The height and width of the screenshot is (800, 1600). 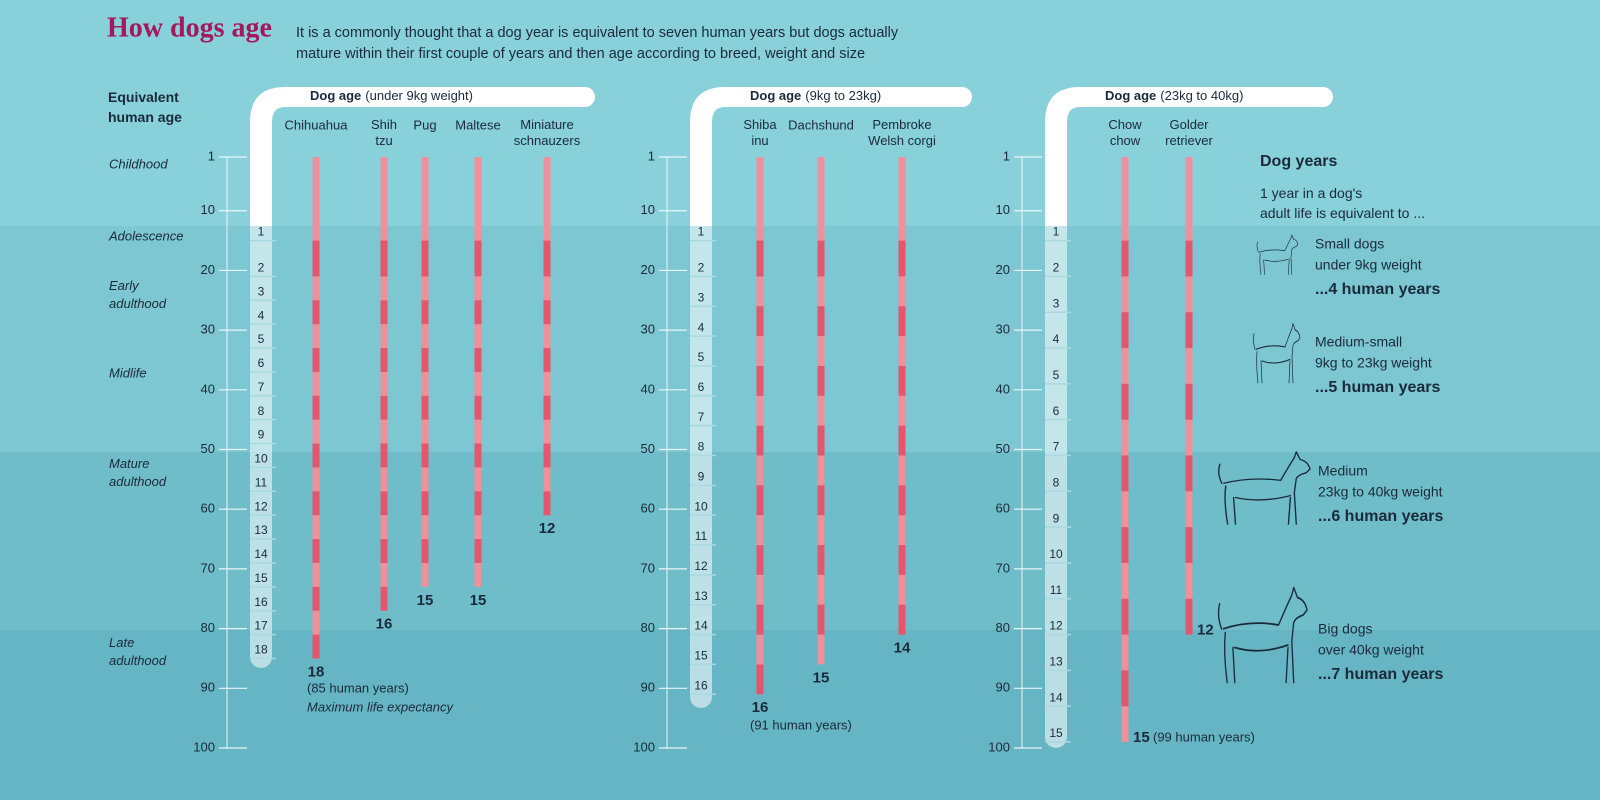 I want to click on dog-scale-label: 7, so click(x=261, y=387).